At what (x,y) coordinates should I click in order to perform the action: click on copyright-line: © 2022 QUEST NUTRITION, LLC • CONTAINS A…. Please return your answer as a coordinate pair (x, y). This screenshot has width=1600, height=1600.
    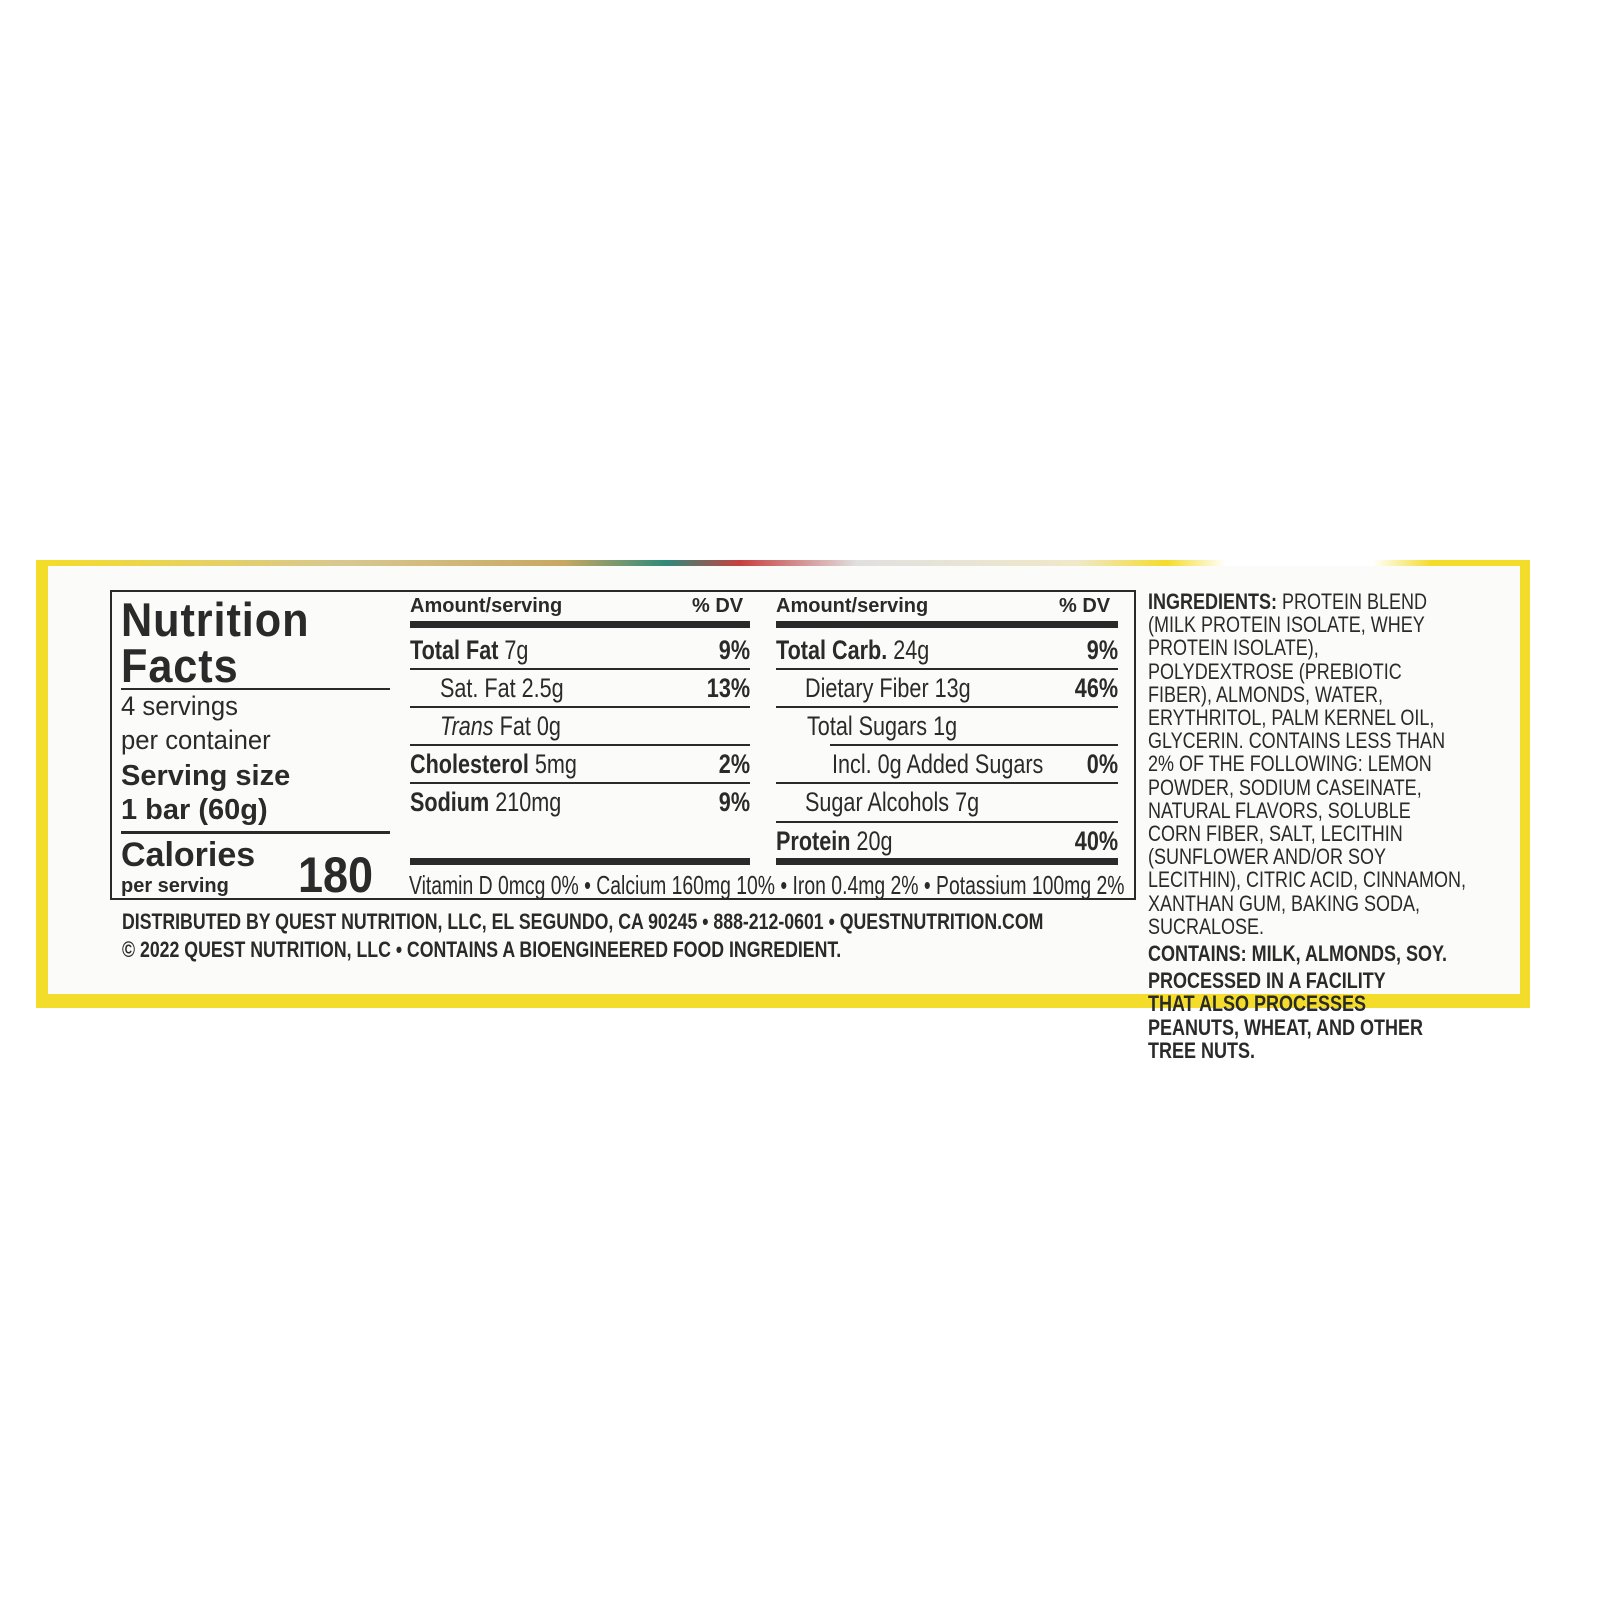
    Looking at the image, I should click on (482, 949).